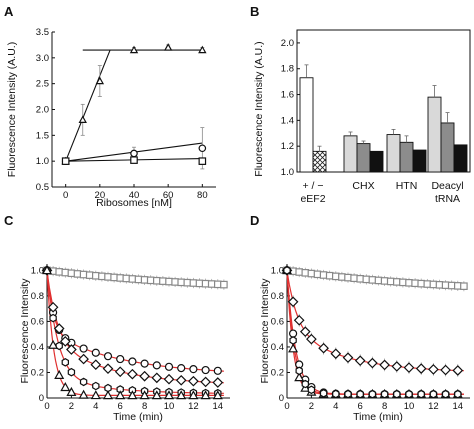  What do you see at coordinates (312, 186) in the screenshot?
I see `category-label: + / −` at bounding box center [312, 186].